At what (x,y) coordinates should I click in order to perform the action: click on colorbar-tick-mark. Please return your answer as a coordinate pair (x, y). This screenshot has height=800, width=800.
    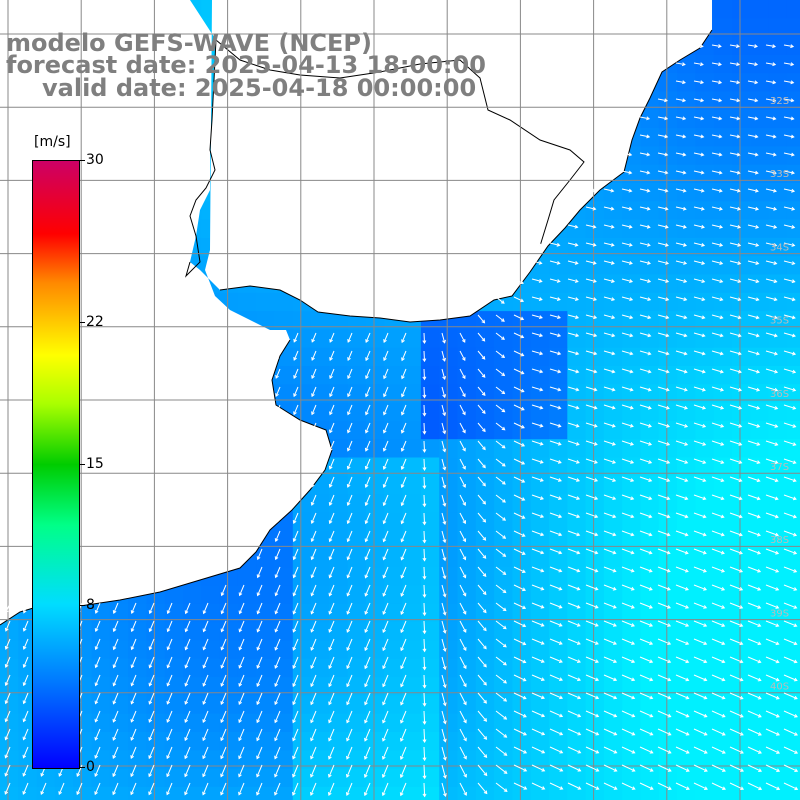
    Looking at the image, I should click on (82, 606).